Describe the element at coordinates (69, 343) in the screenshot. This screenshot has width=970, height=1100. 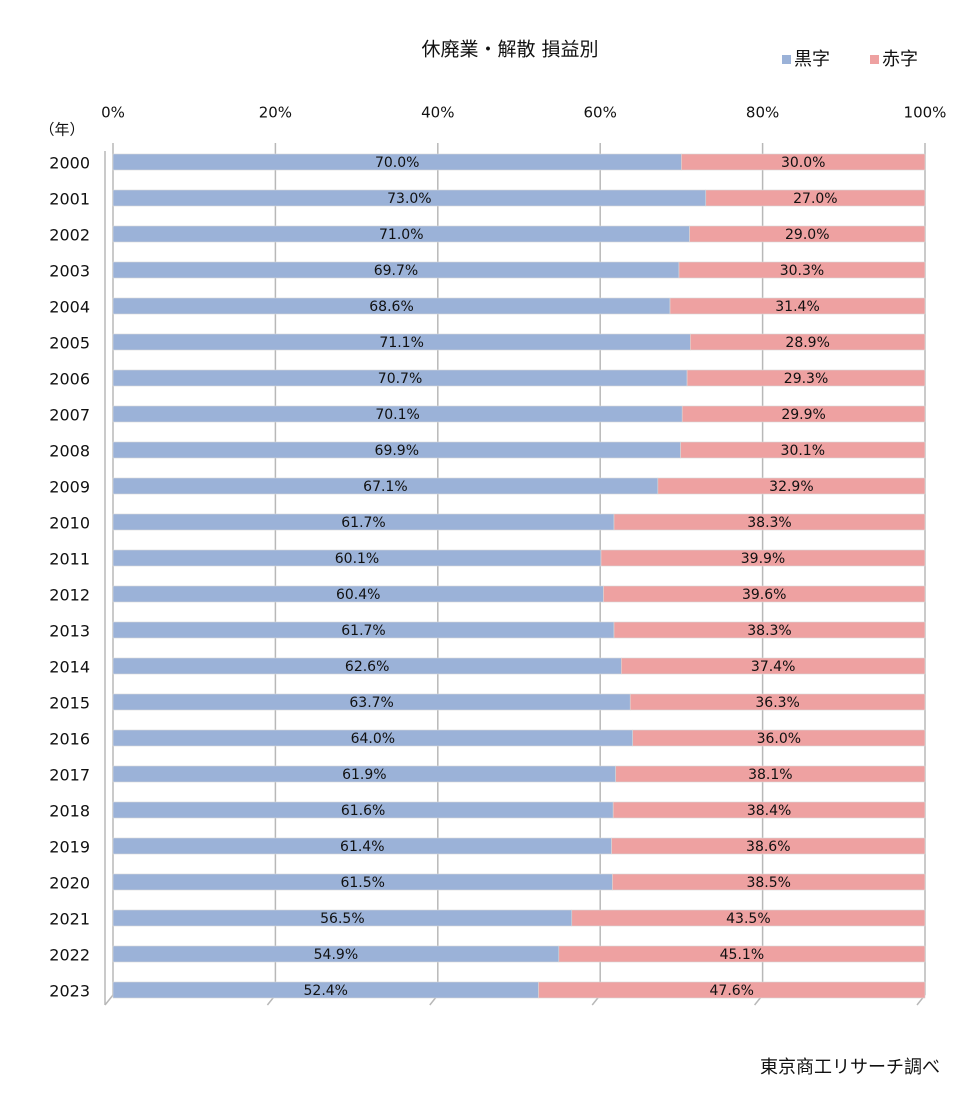
I see `y-tick-label: 2005` at that location.